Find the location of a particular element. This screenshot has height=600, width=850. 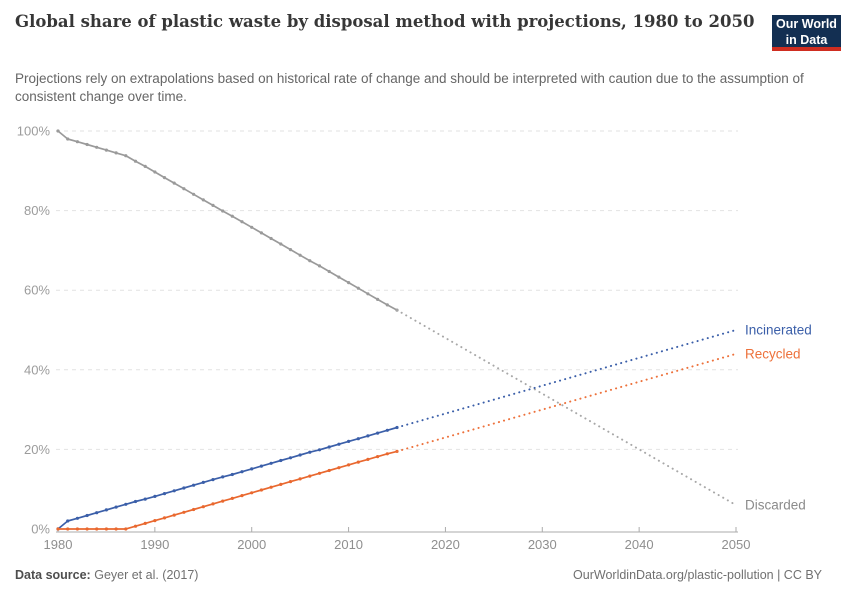

x-axis-label: 2020 is located at coordinates (445, 544).